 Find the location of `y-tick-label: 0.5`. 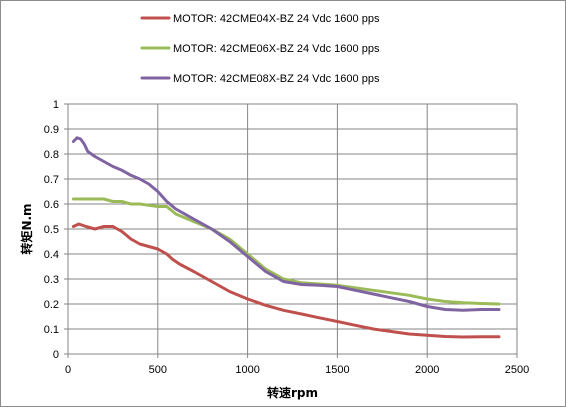

y-tick-label: 0.5 is located at coordinates (51, 230).